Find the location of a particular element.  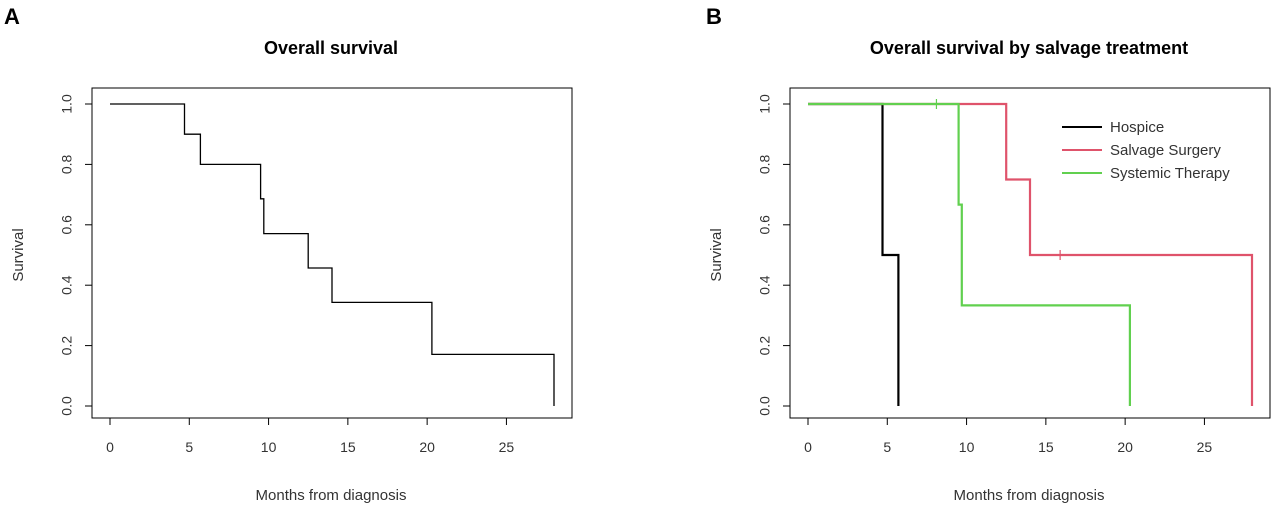

y-tick-label-b-0-4: 0.4 is located at coordinates (765, 285).